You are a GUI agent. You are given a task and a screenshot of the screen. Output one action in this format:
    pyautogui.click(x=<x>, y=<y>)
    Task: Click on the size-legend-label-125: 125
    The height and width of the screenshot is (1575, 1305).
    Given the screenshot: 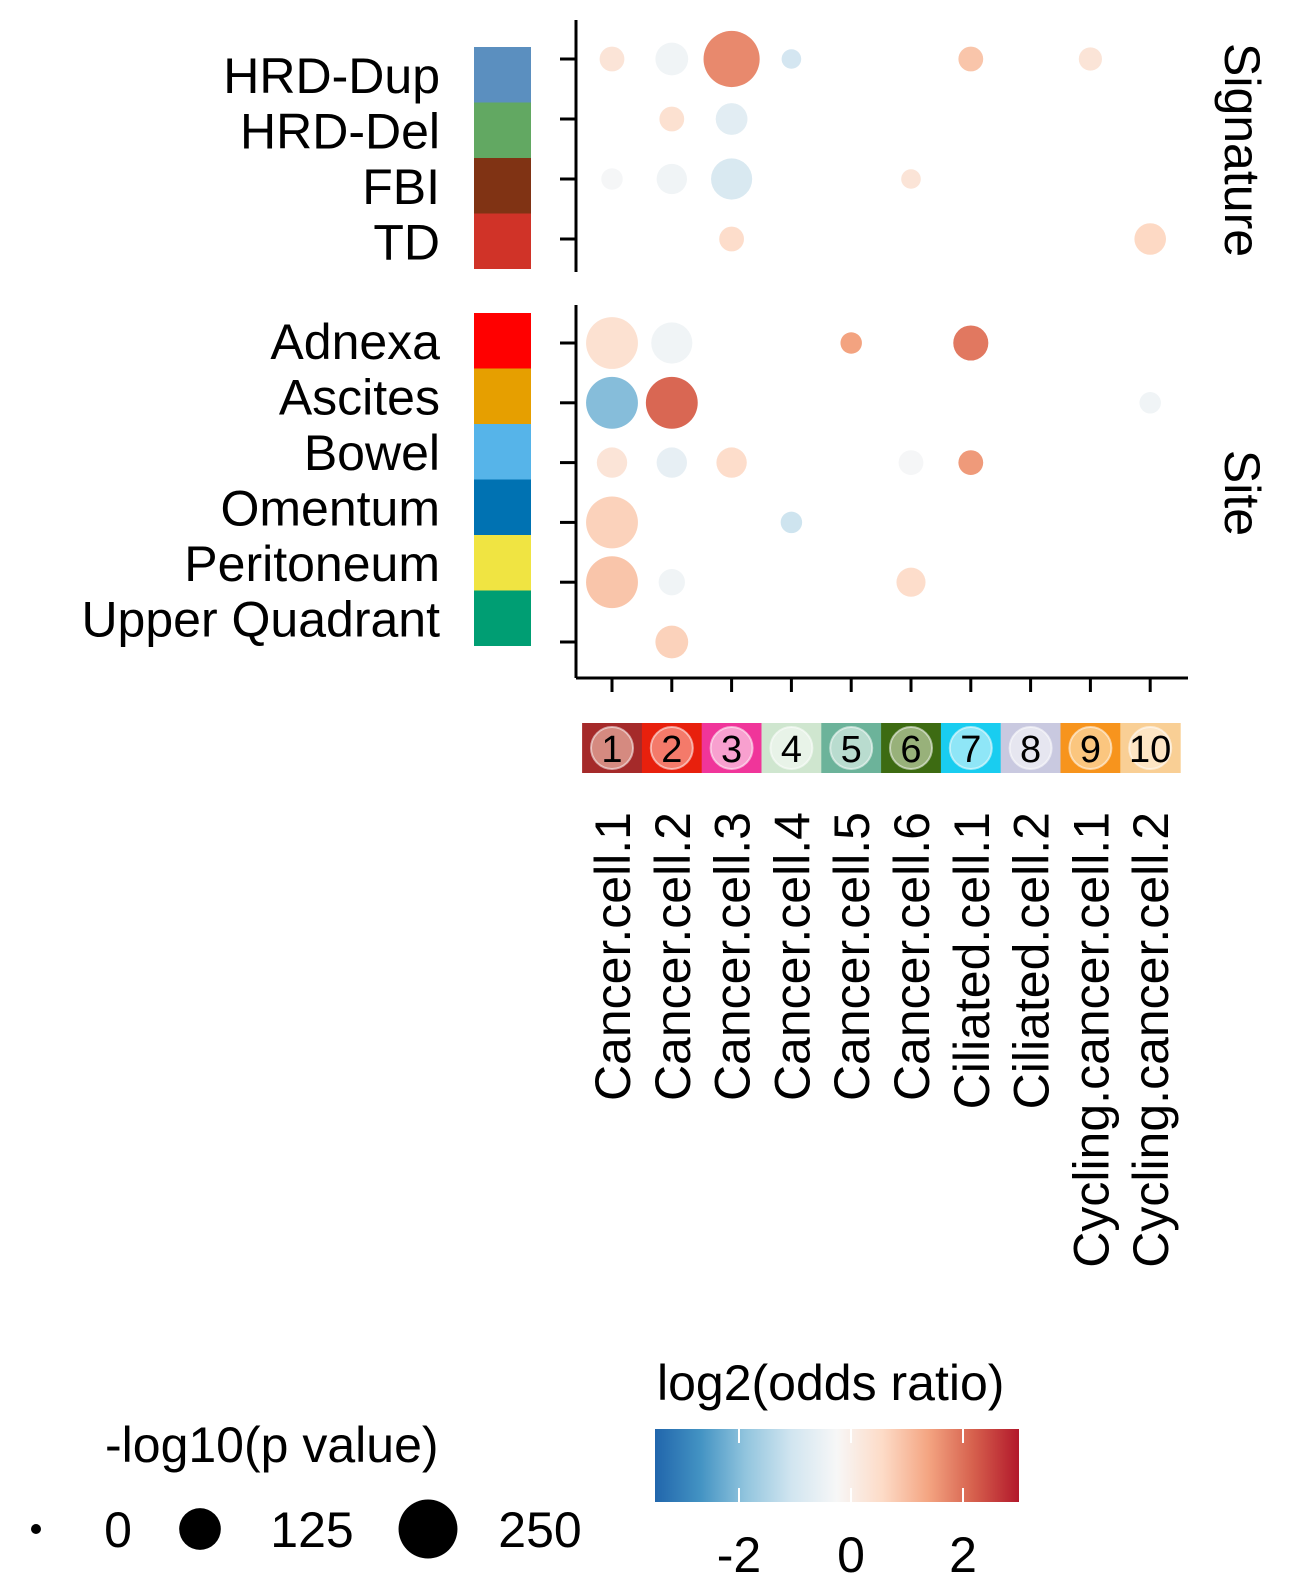 What is the action you would take?
    pyautogui.click(x=311, y=1530)
    